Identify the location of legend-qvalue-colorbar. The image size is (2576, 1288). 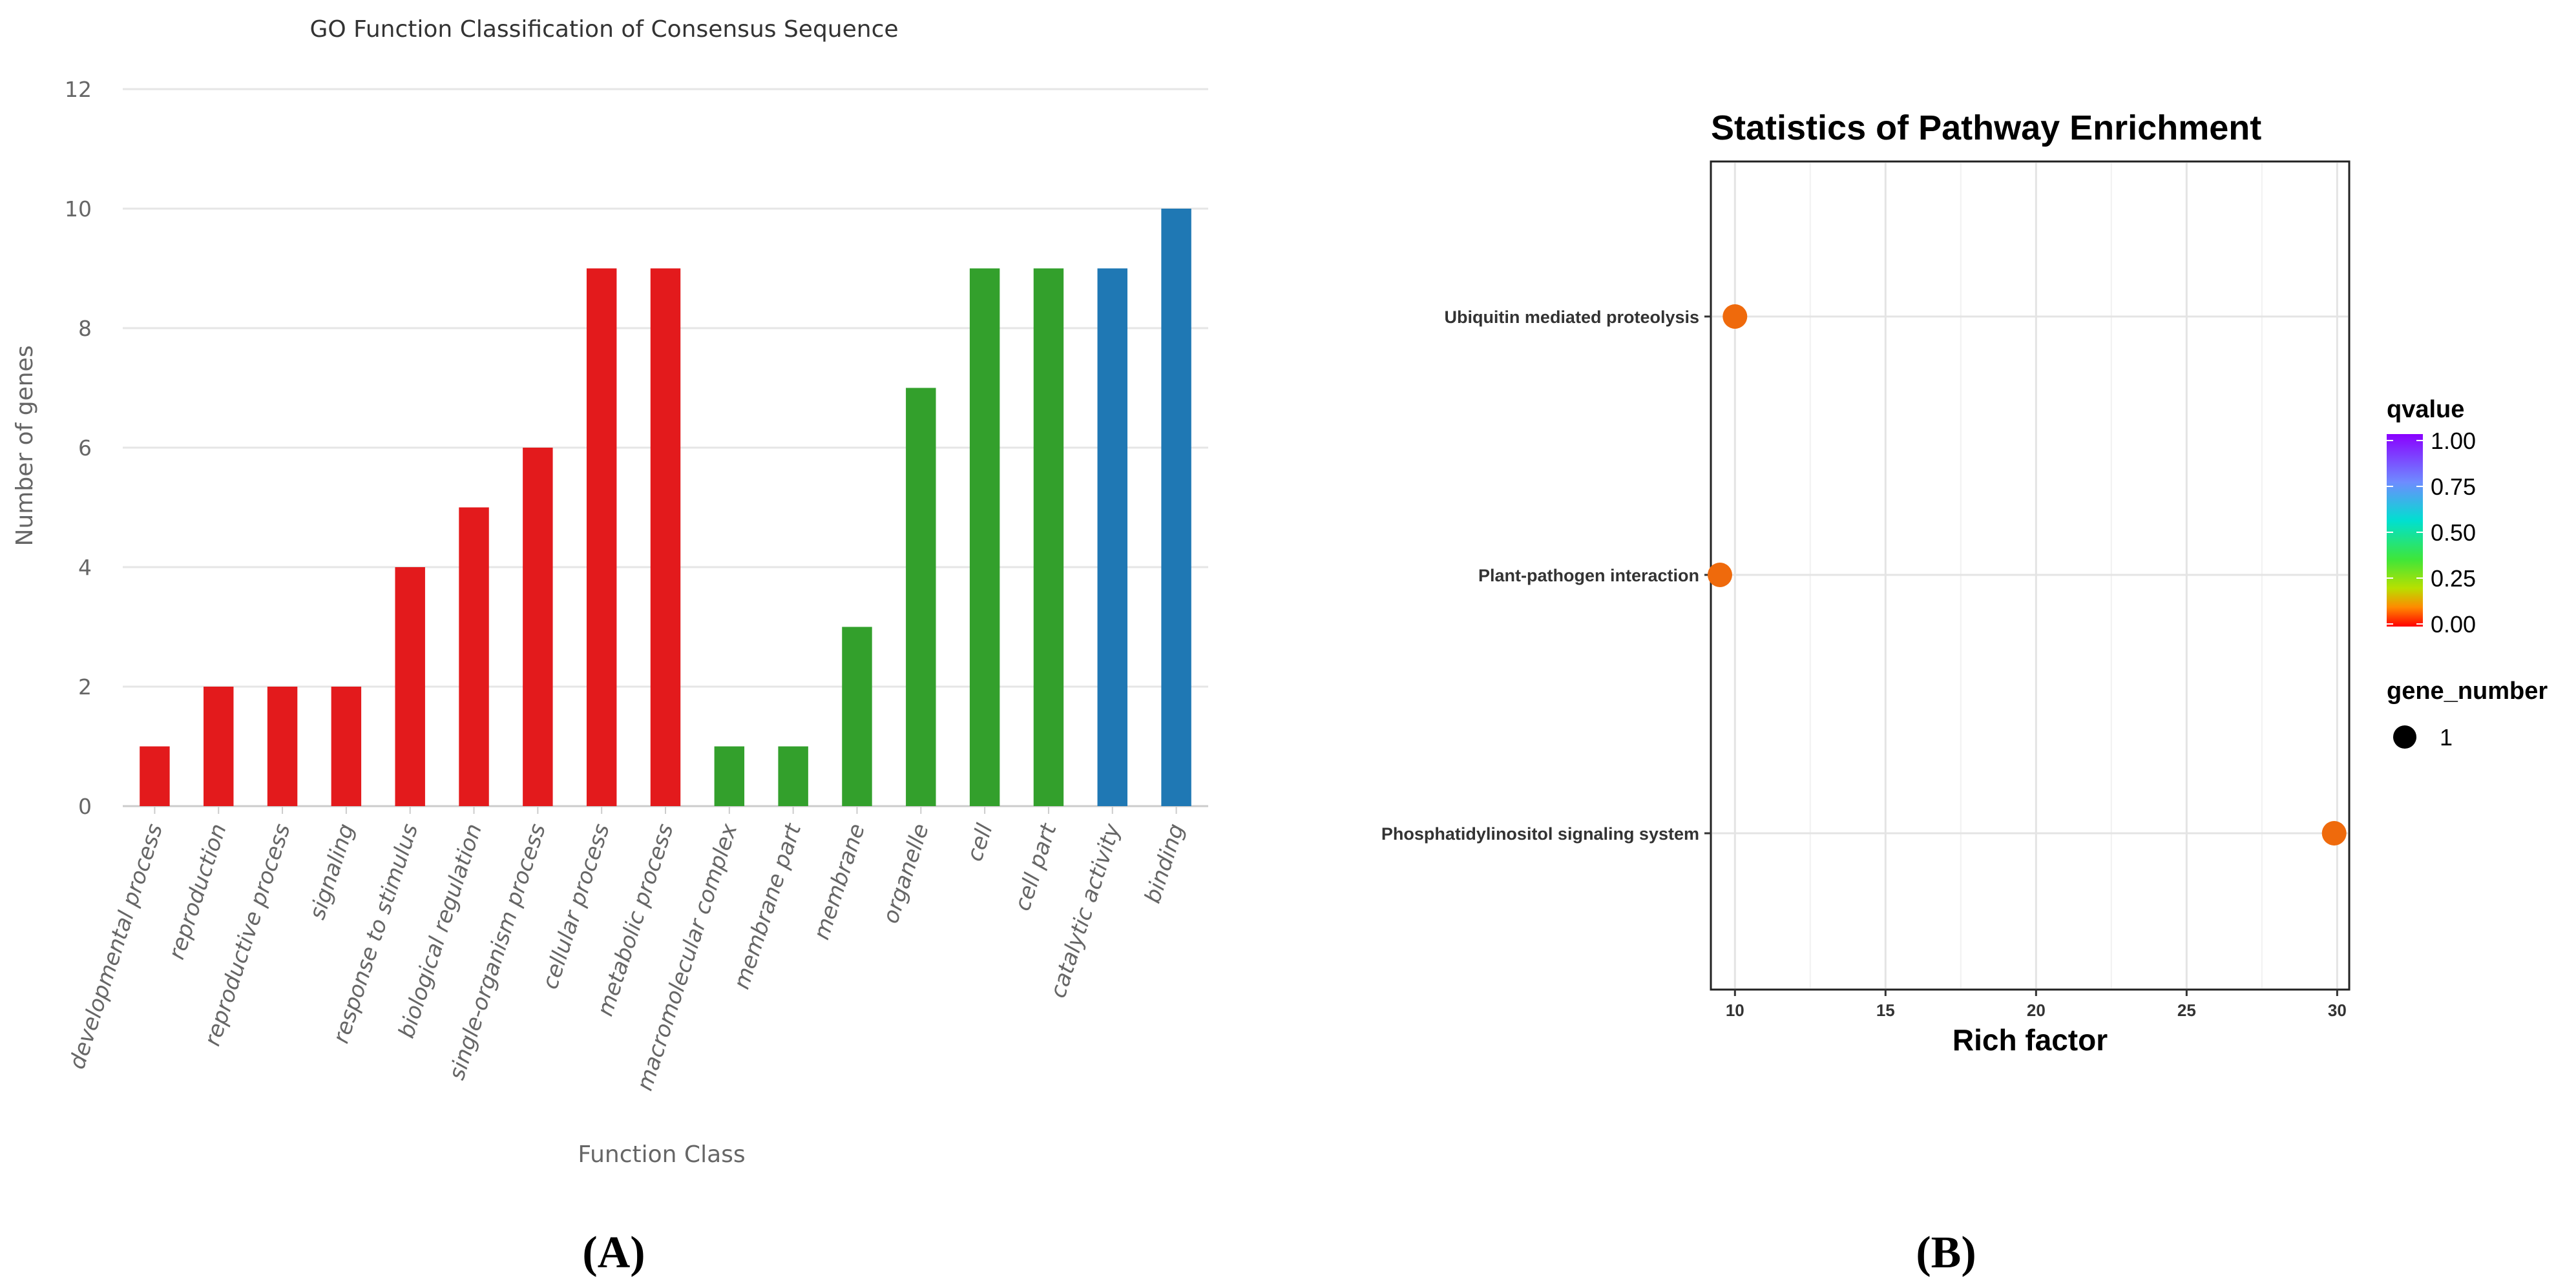
(2405, 530).